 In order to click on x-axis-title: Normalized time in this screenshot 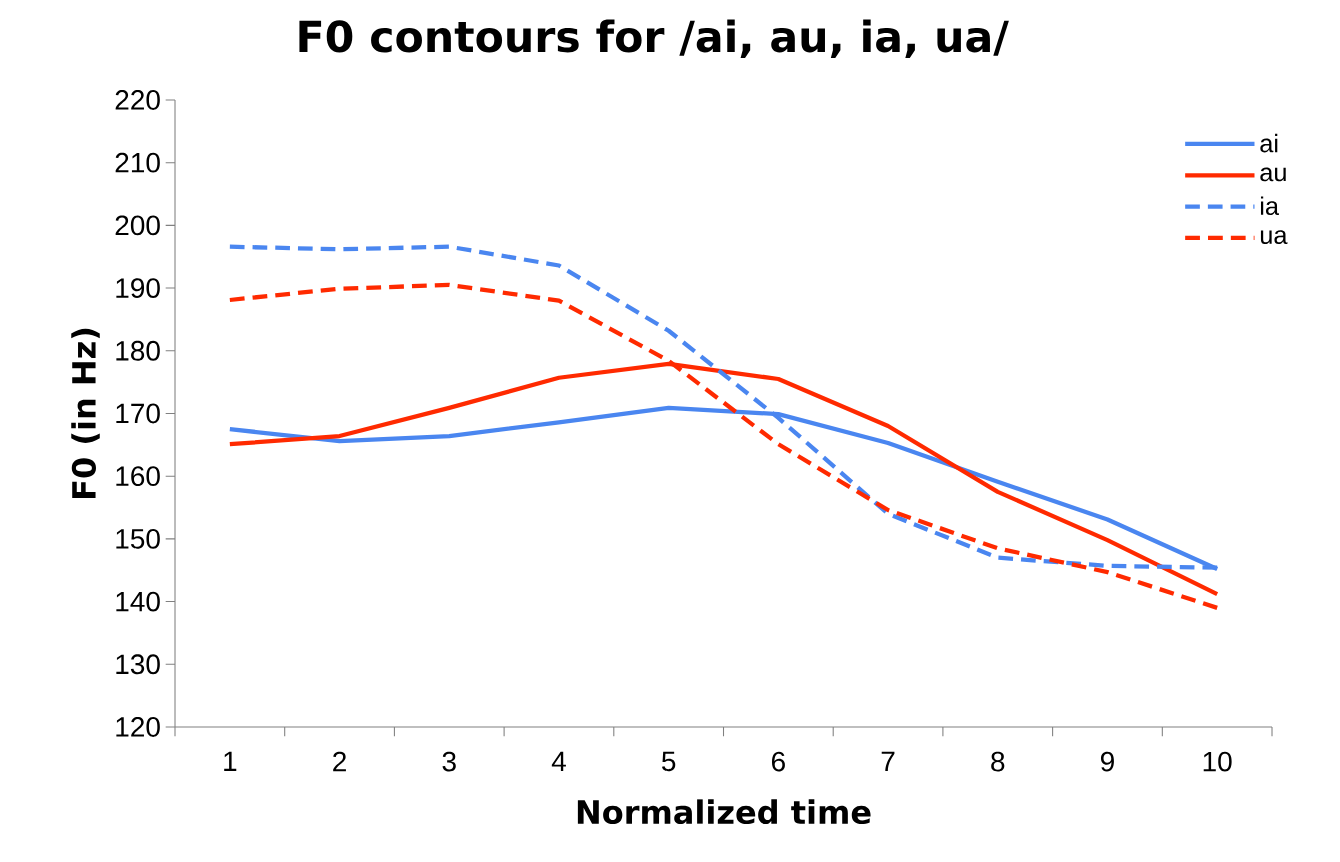, I will do `click(724, 812)`.